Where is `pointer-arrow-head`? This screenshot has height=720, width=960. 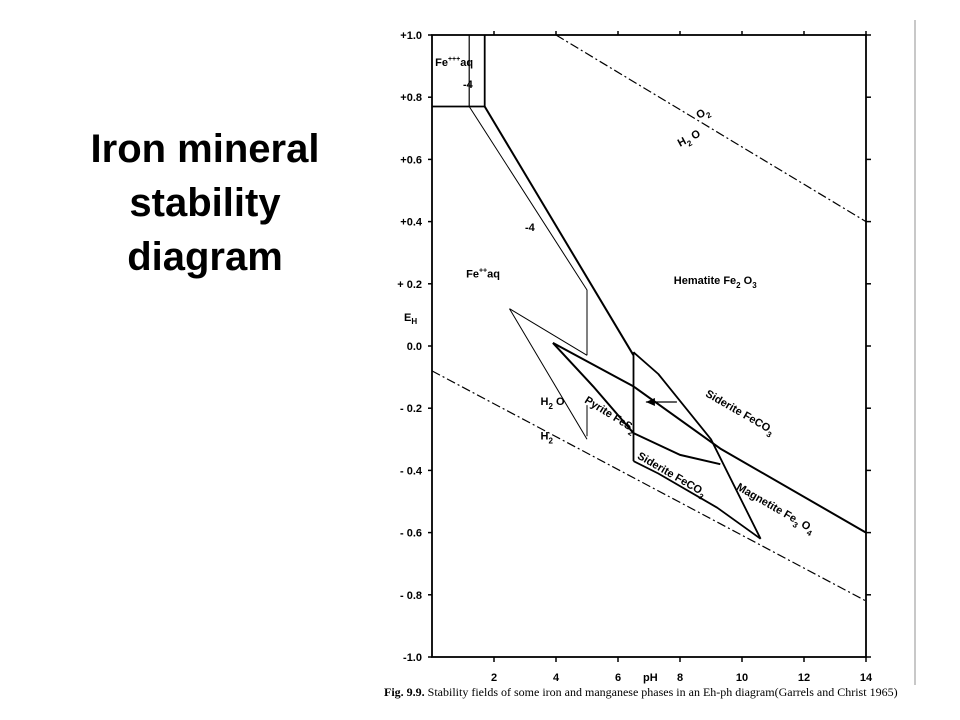
pointer-arrow-head is located at coordinates (650, 401).